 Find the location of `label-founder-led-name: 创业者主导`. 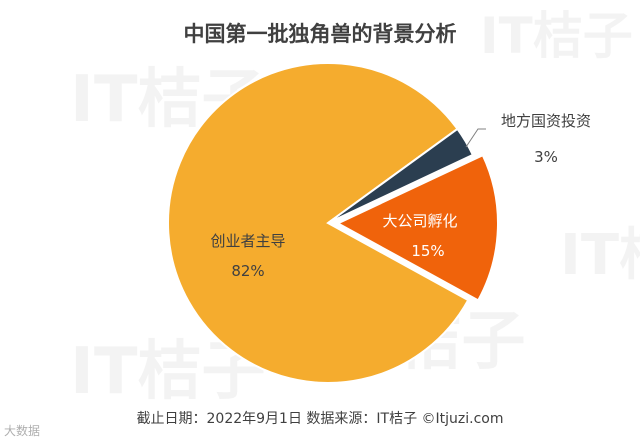

label-founder-led-name: 创业者主导 is located at coordinates (247, 241).